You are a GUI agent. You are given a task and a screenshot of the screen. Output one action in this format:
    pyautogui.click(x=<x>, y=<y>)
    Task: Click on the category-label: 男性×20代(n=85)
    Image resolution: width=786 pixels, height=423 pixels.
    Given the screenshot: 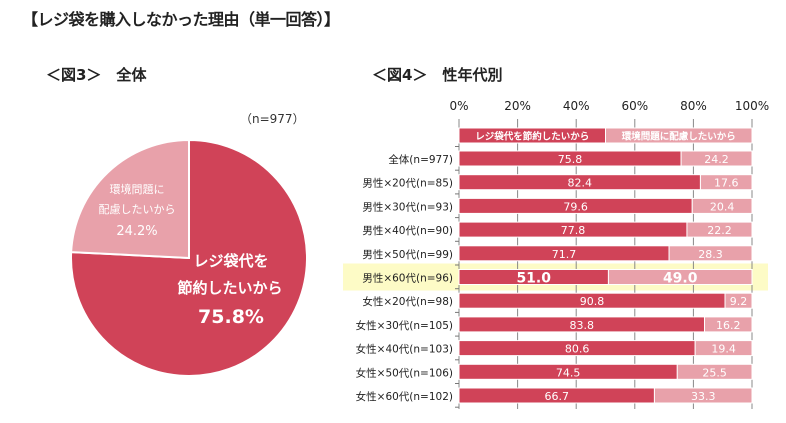 What is the action you would take?
    pyautogui.click(x=407, y=183)
    